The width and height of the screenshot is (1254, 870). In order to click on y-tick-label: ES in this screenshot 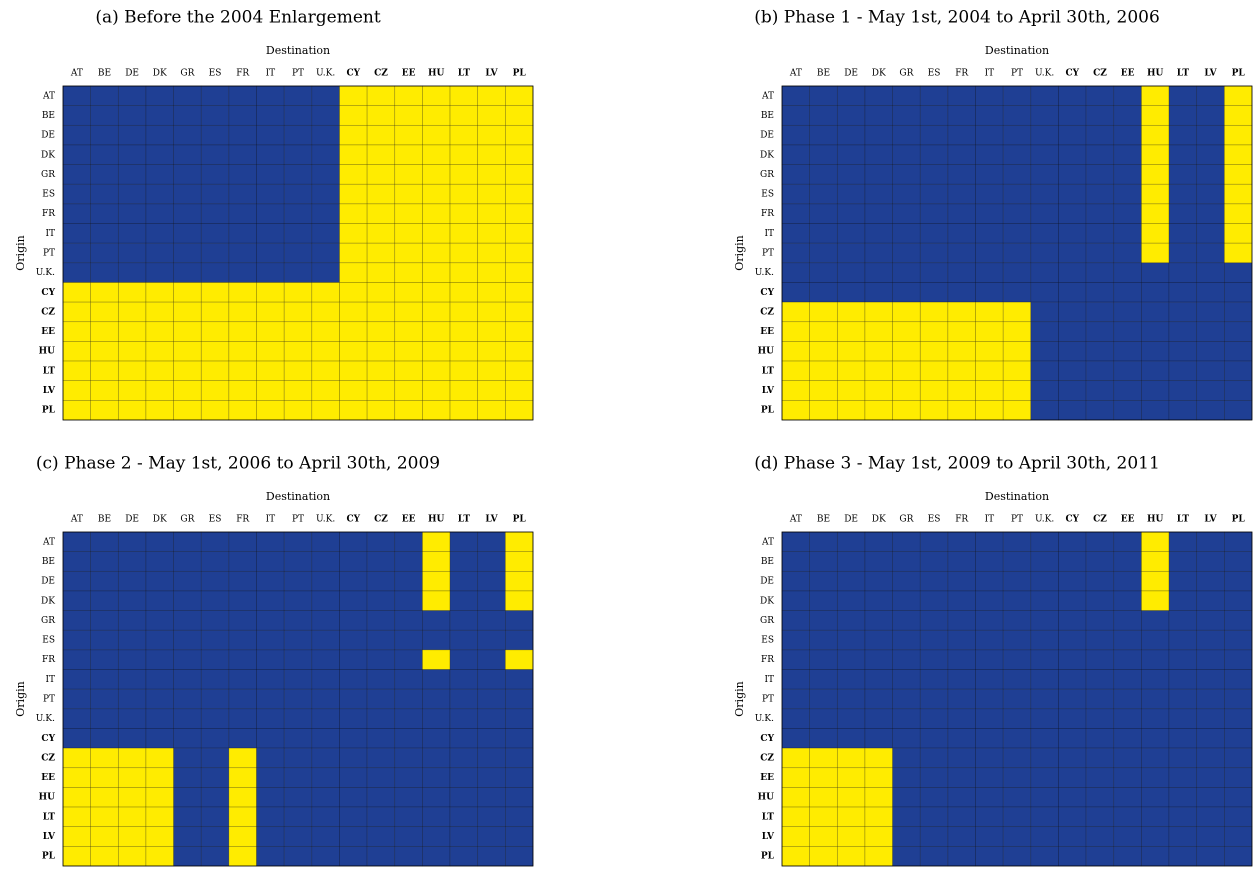, I will do `click(48, 641)`.